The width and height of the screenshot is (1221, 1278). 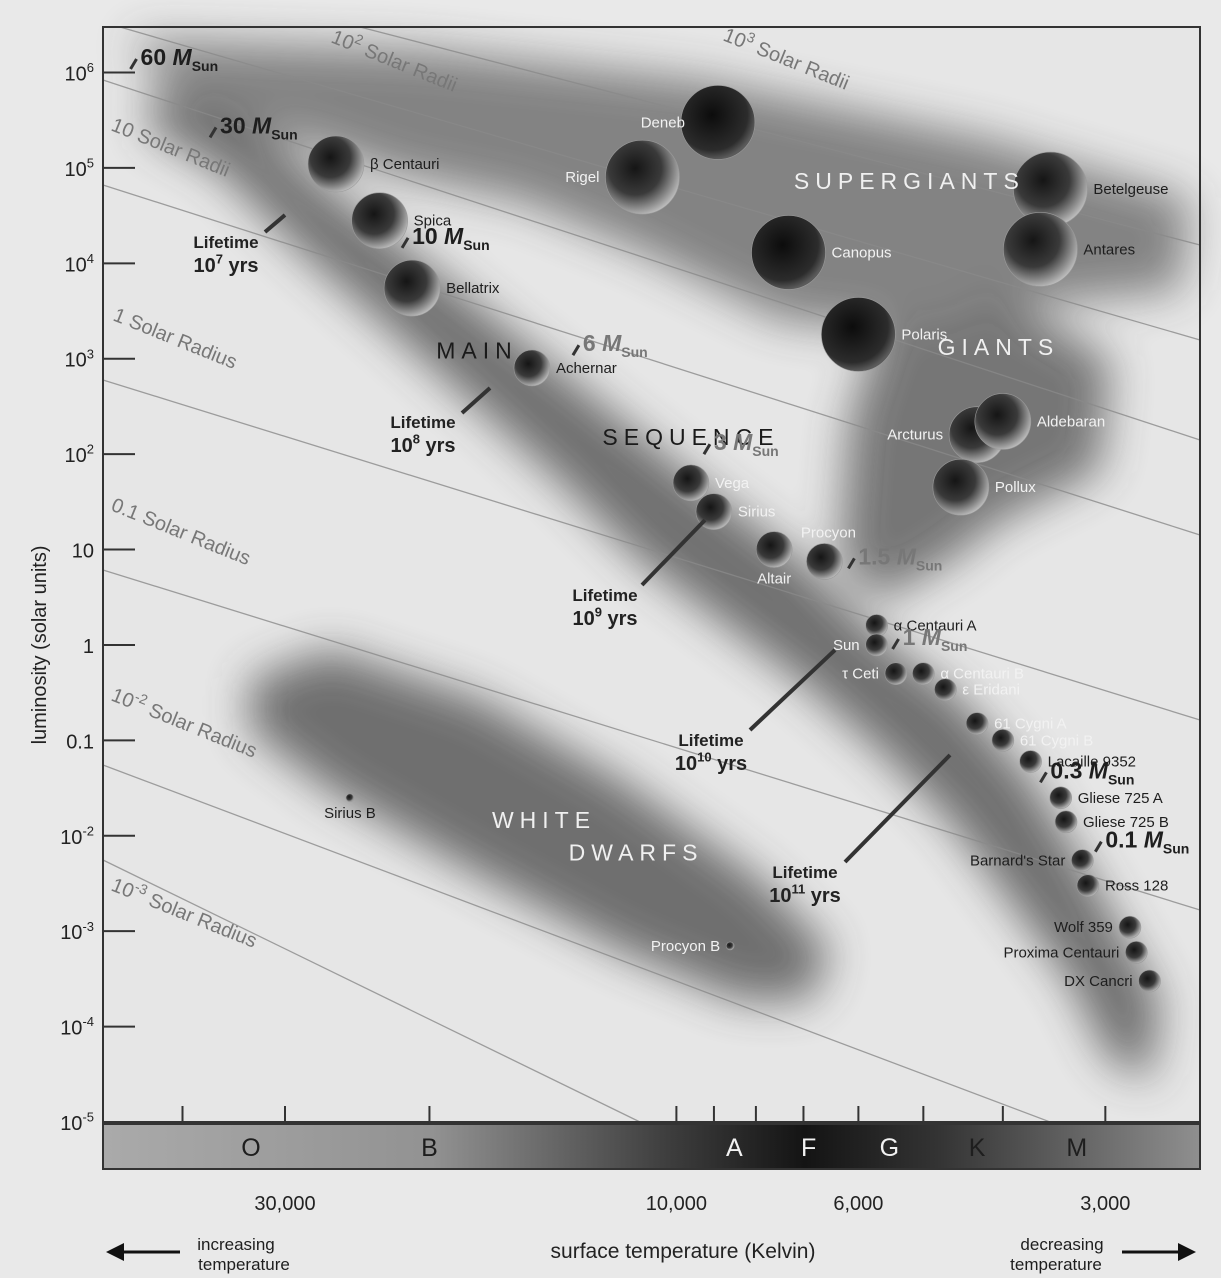 I want to click on star-label: Rigel, so click(x=582, y=177).